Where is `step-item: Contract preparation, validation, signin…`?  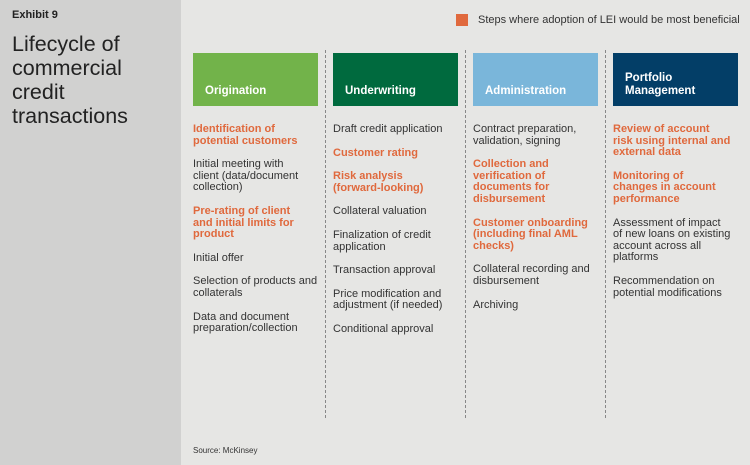
step-item: Contract preparation, validation, signin… is located at coordinates (525, 135).